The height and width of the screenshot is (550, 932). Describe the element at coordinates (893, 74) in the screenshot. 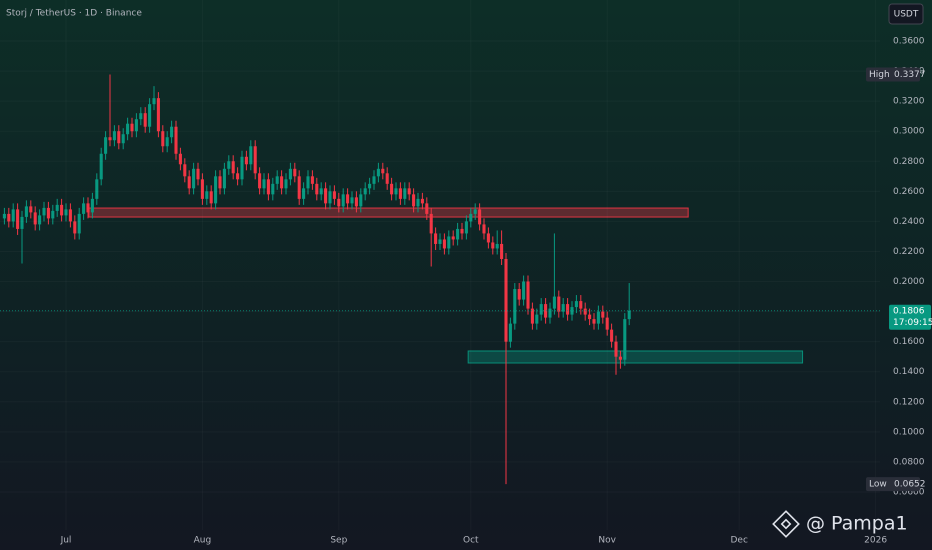

I see `high-label-box` at that location.